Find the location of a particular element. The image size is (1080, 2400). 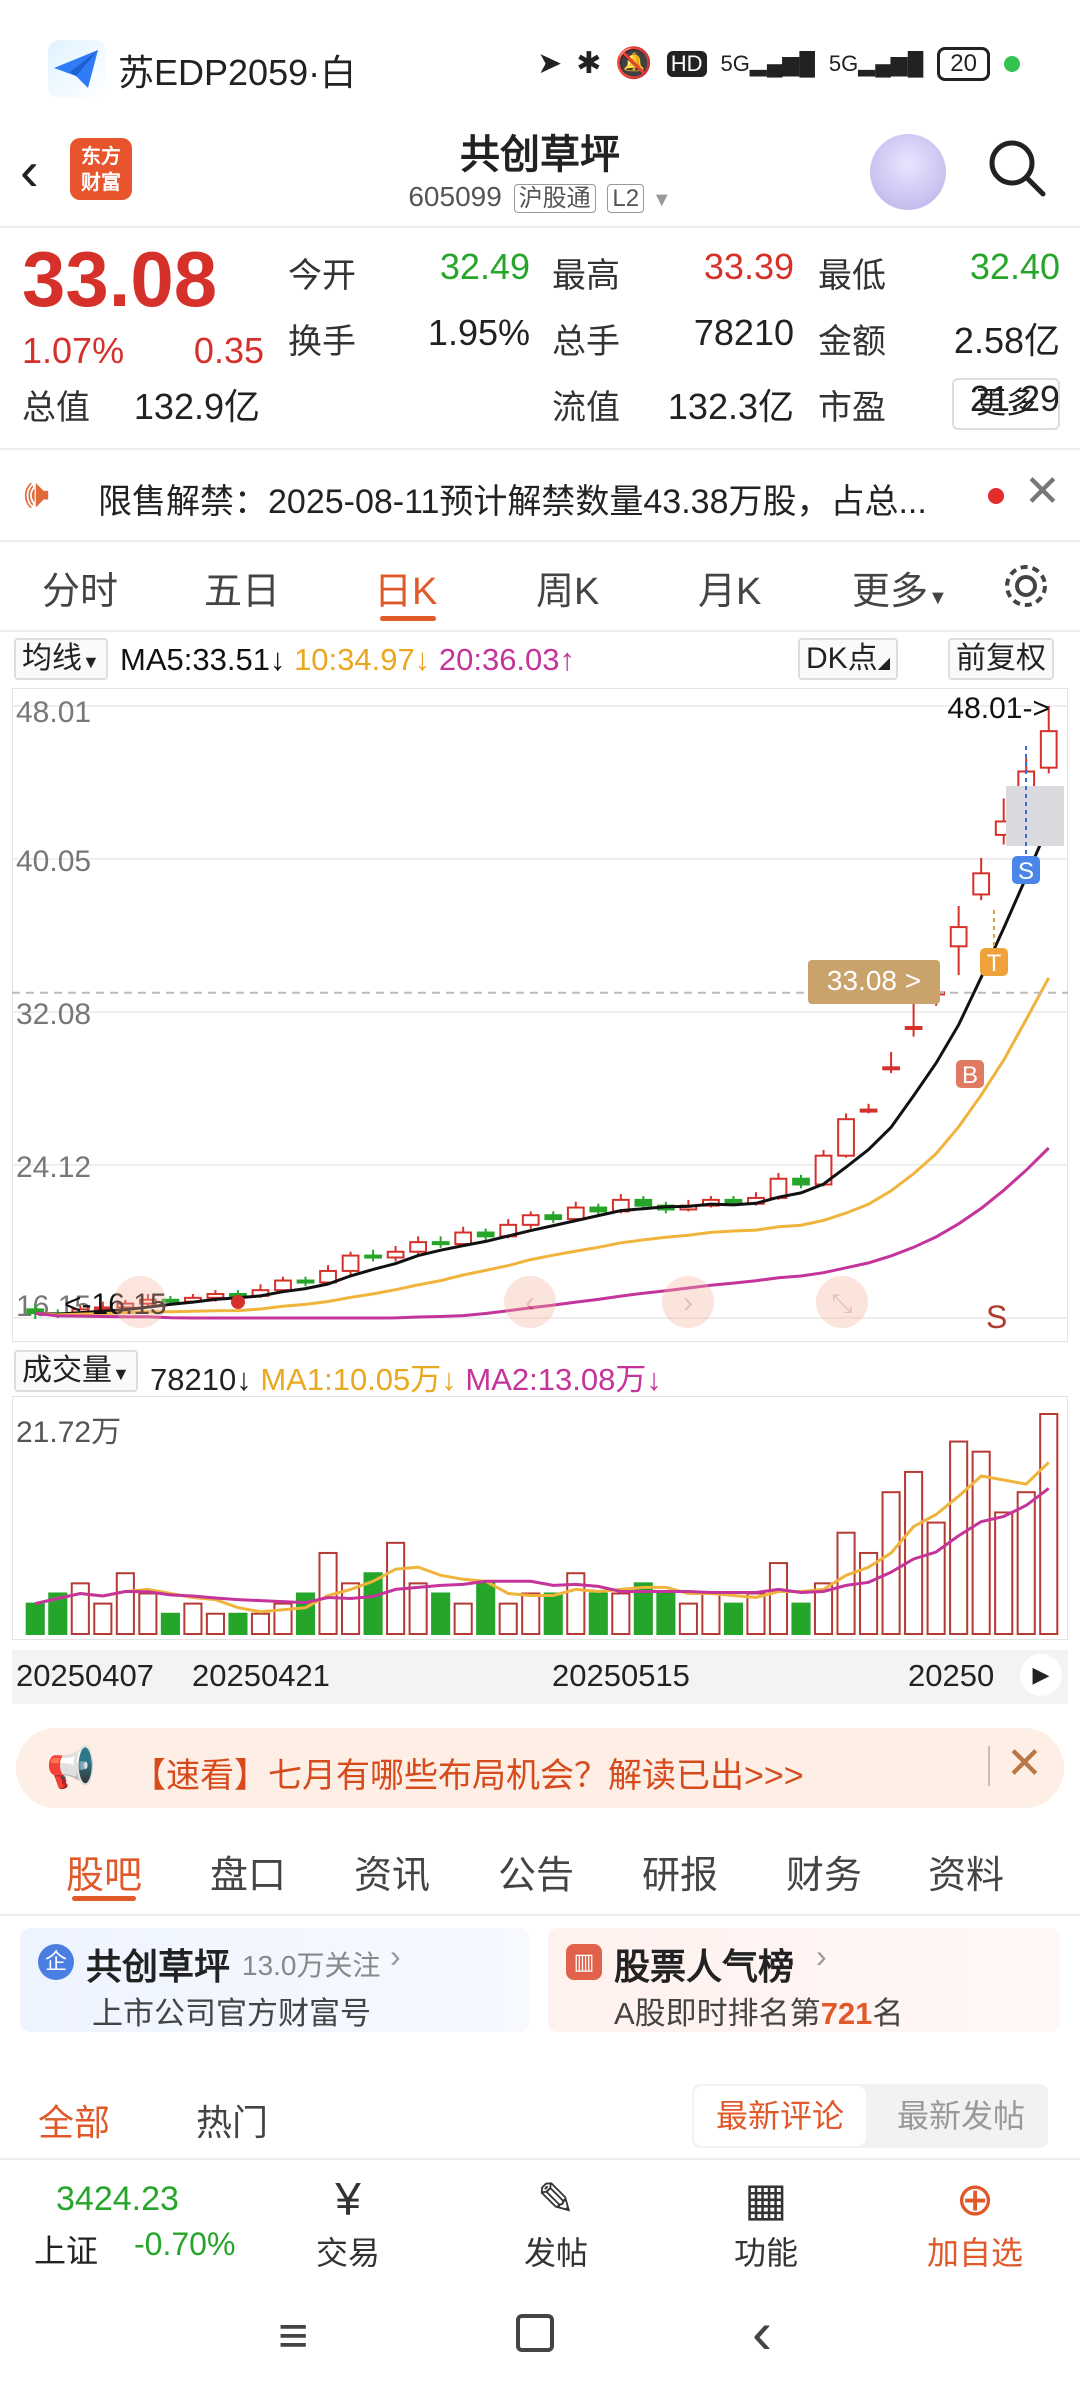

chevron-left-icon: ‹ is located at coordinates (530, 1302).